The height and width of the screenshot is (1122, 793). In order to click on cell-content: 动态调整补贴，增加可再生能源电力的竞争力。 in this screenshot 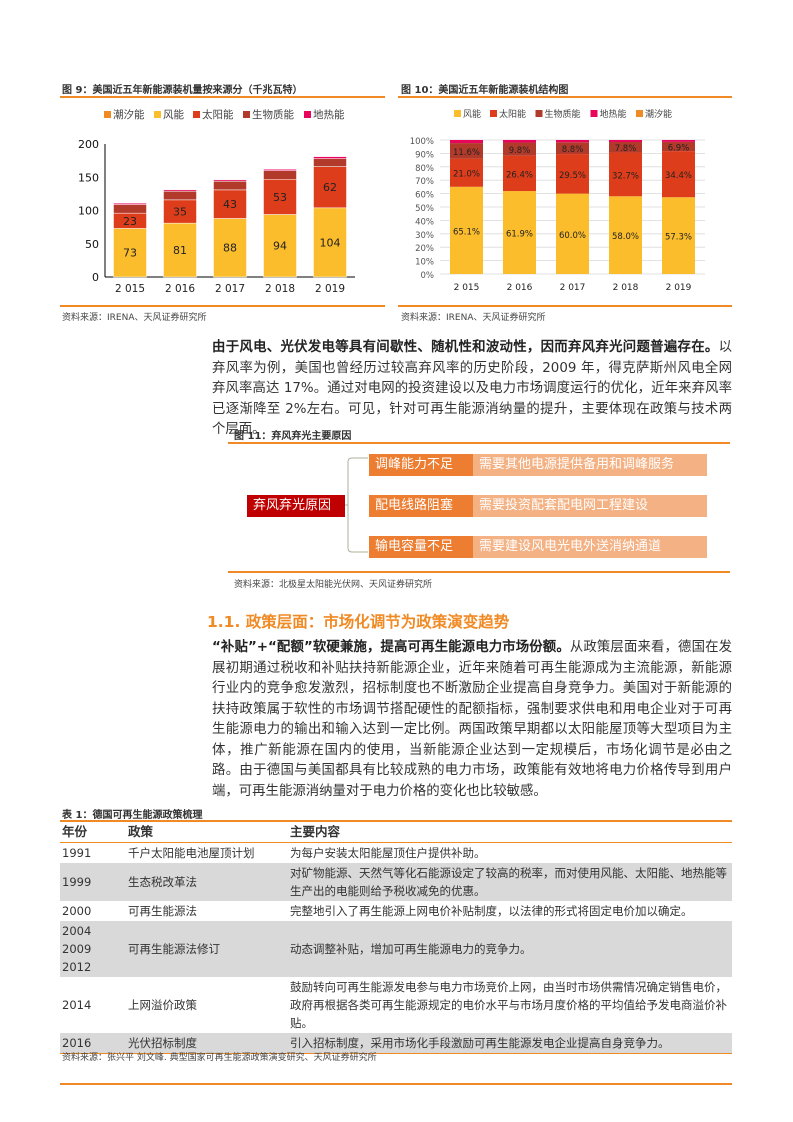, I will do `click(510, 949)`.